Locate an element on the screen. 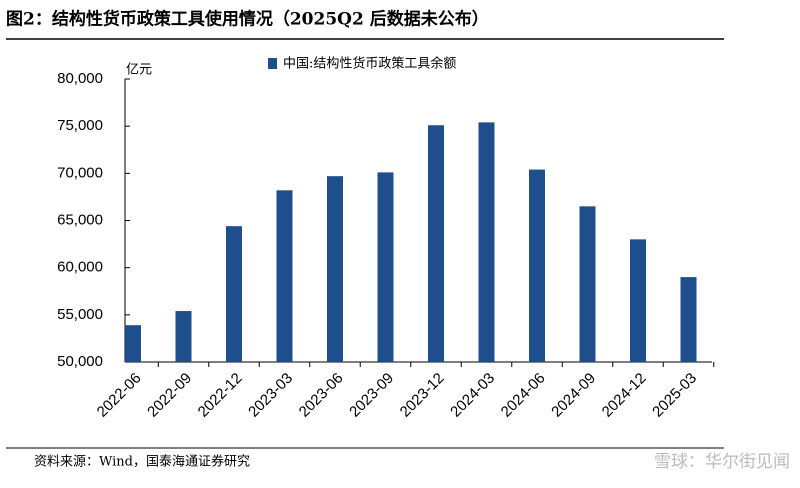 Image resolution: width=800 pixels, height=488 pixels. x-tick-label: 2025-03 is located at coordinates (674, 395).